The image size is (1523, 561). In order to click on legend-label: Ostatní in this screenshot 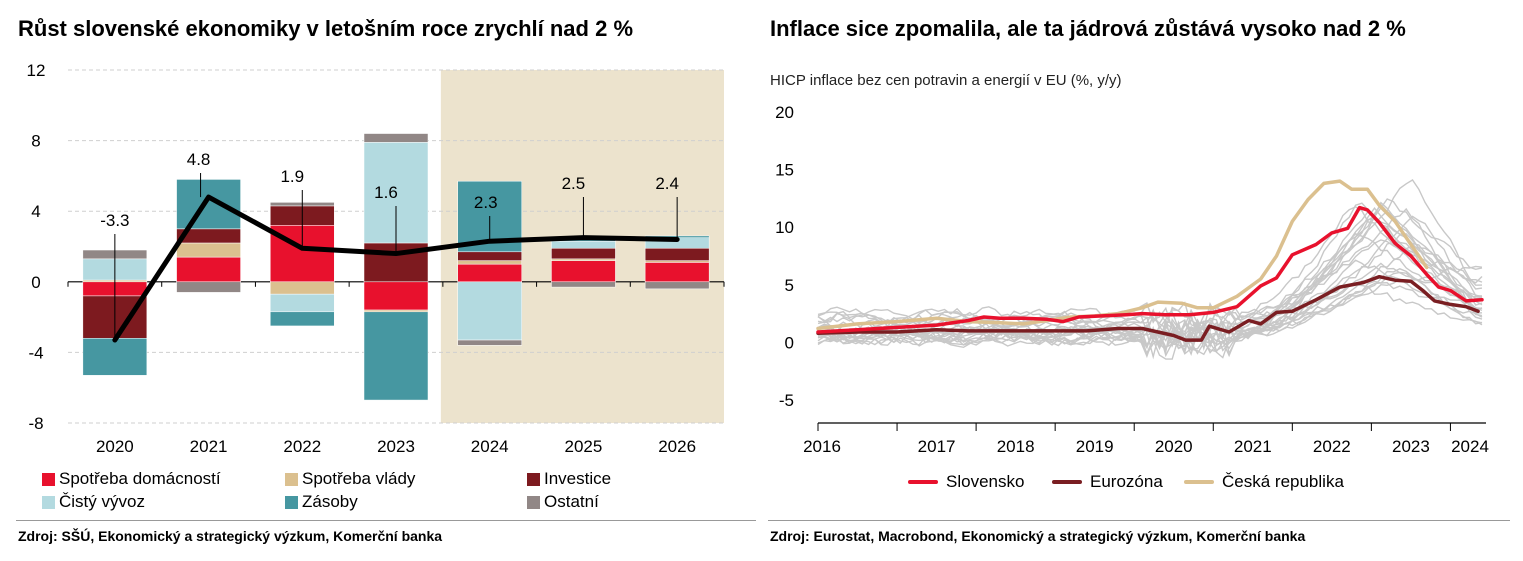, I will do `click(571, 501)`.